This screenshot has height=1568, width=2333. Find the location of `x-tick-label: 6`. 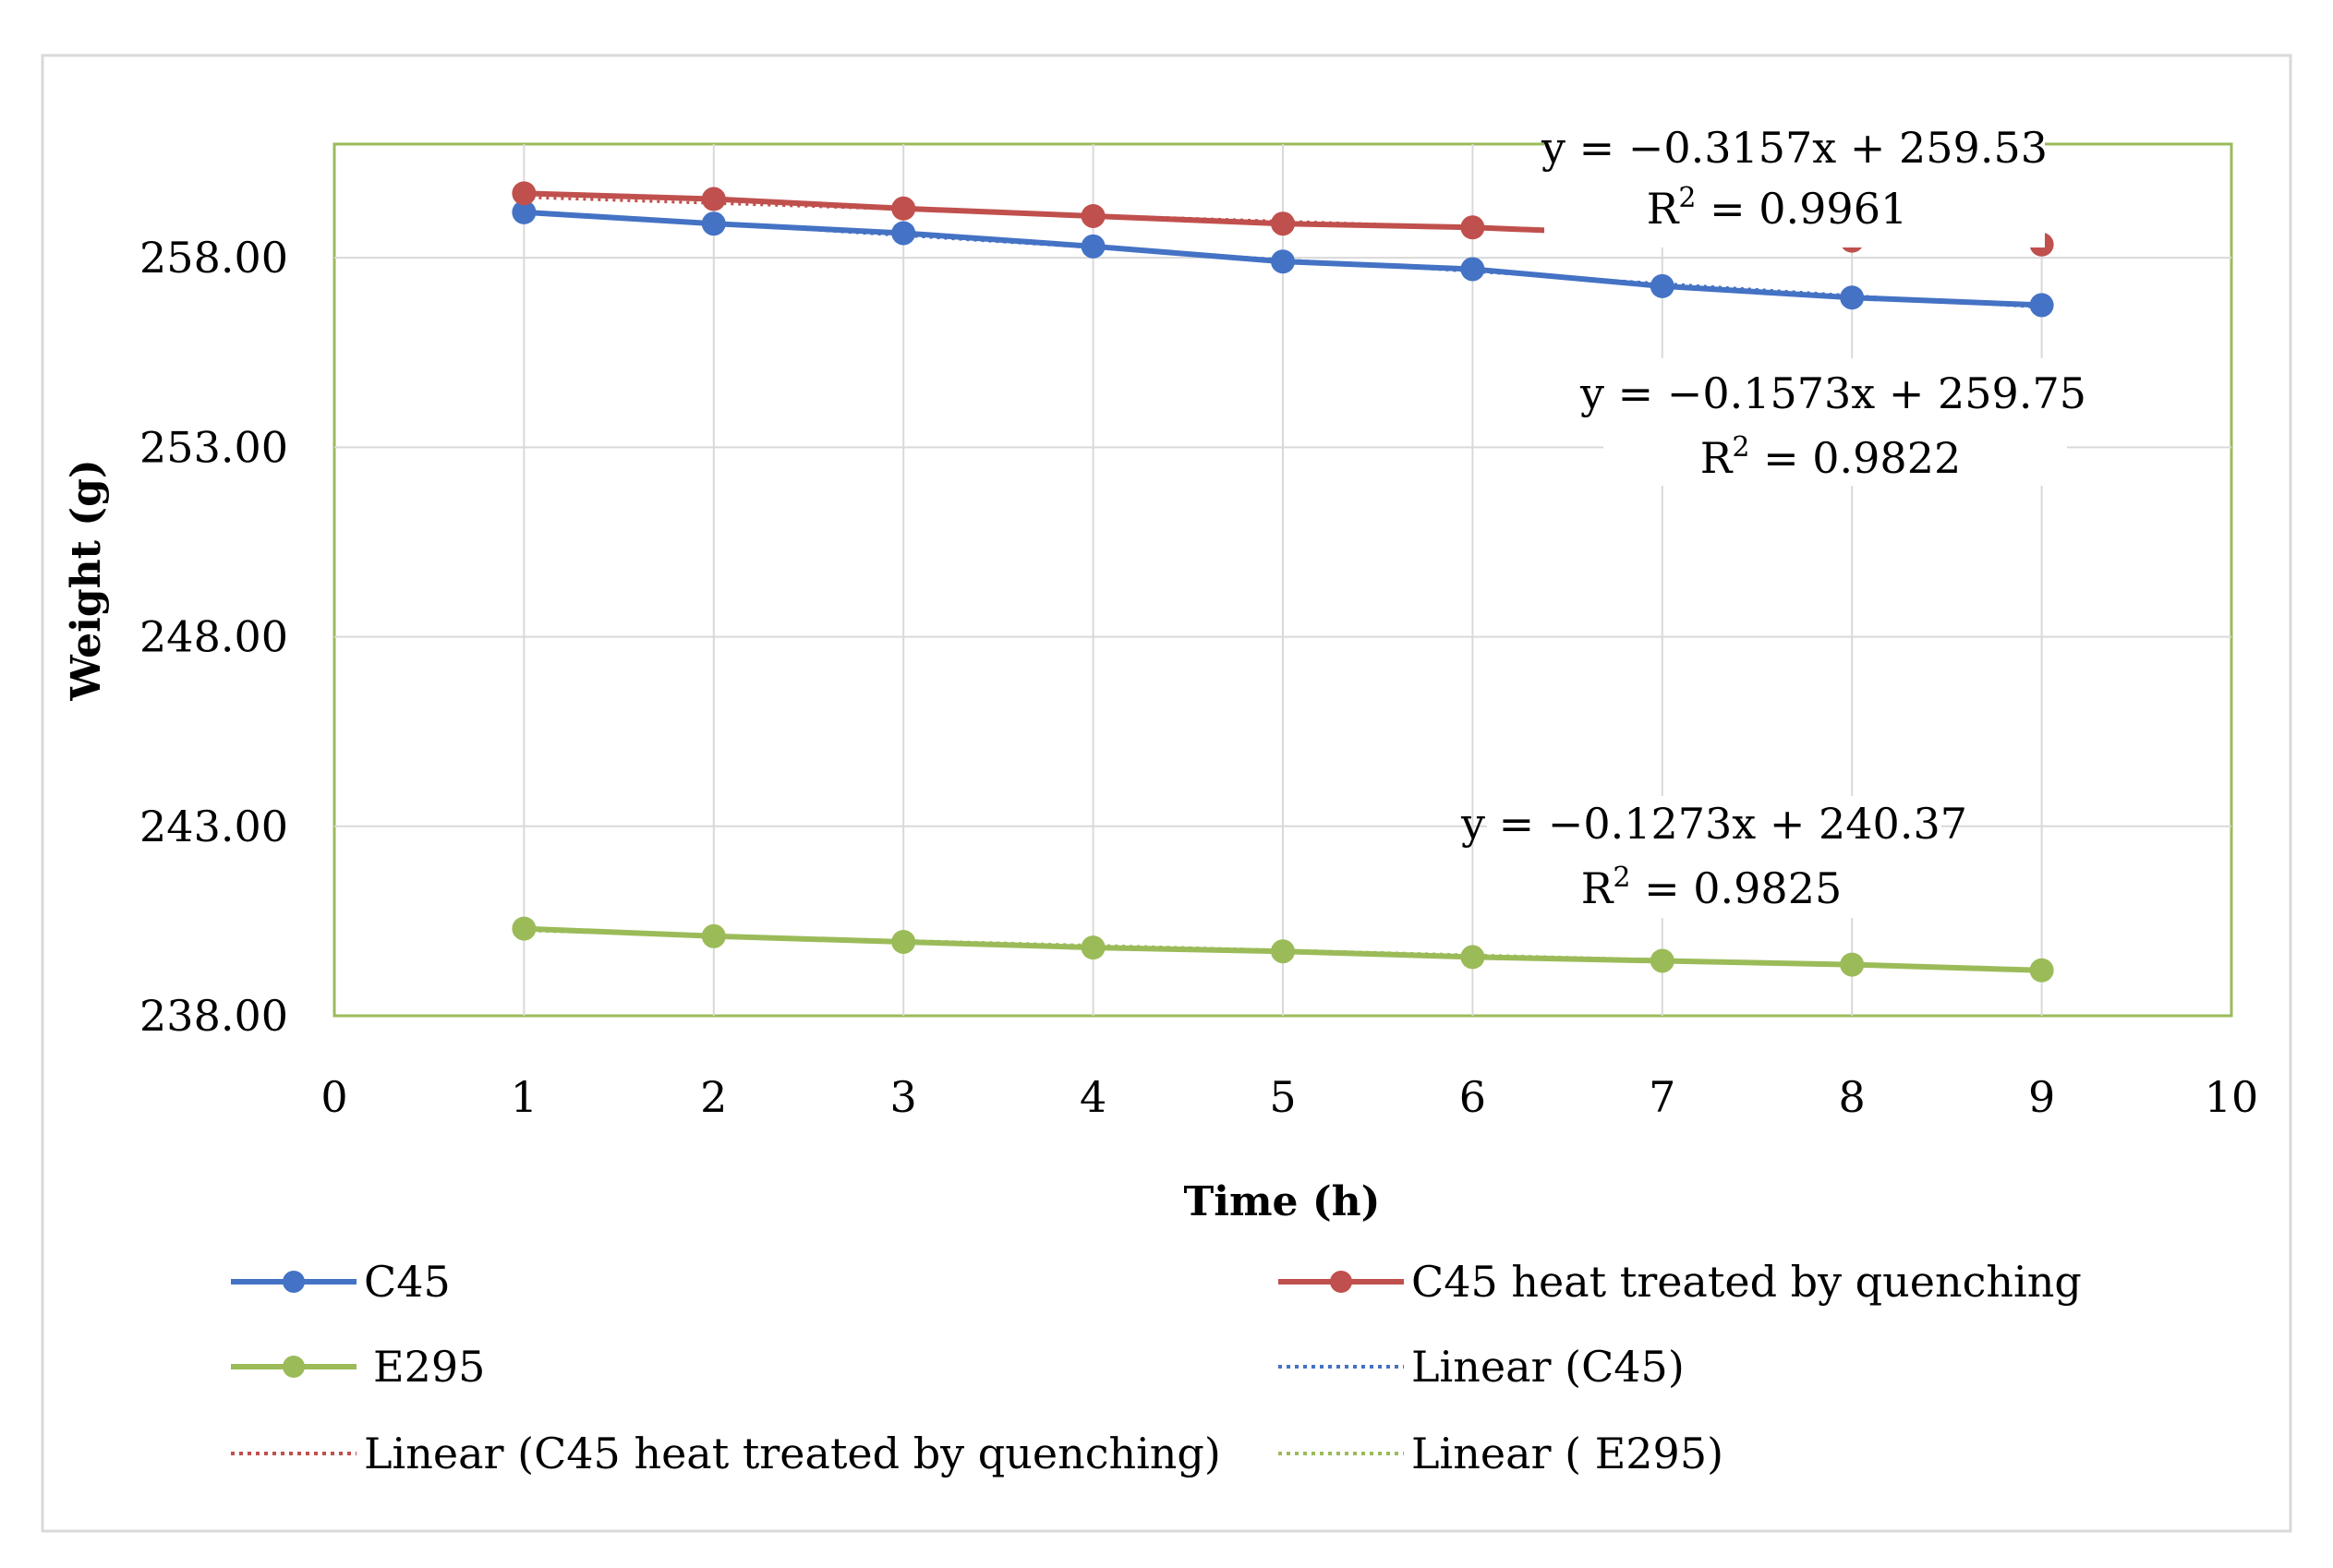

x-tick-label: 6 is located at coordinates (1472, 1097).